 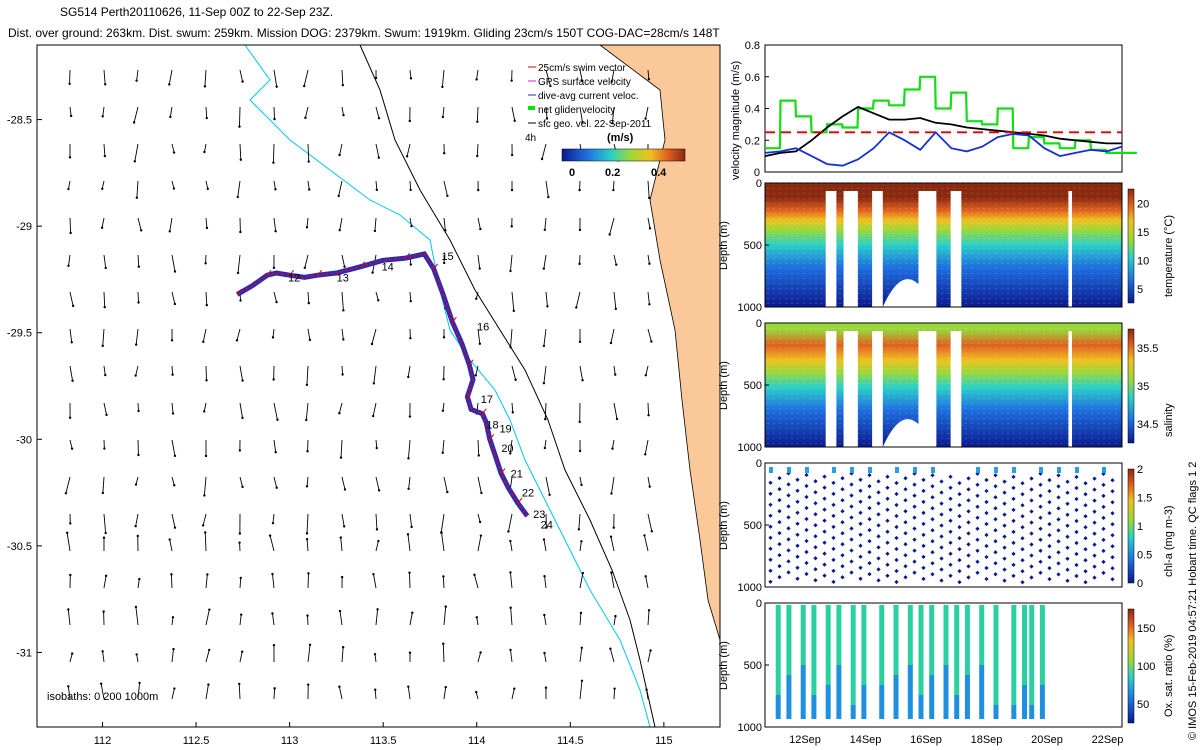 I want to click on cbar-tick: 1.5, so click(x=1144, y=499).